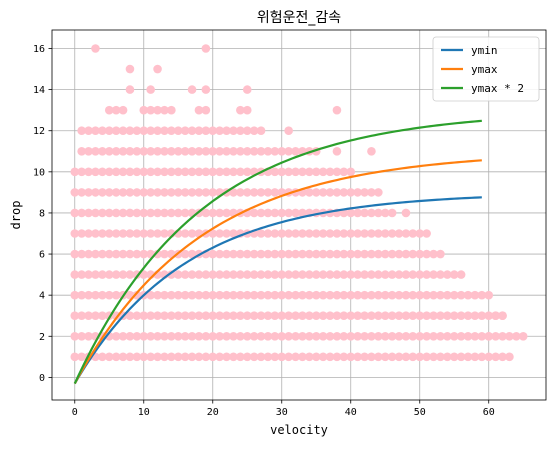 The height and width of the screenshot is (451, 558). Describe the element at coordinates (144, 412) in the screenshot. I see `x-tick-label: 10` at that location.